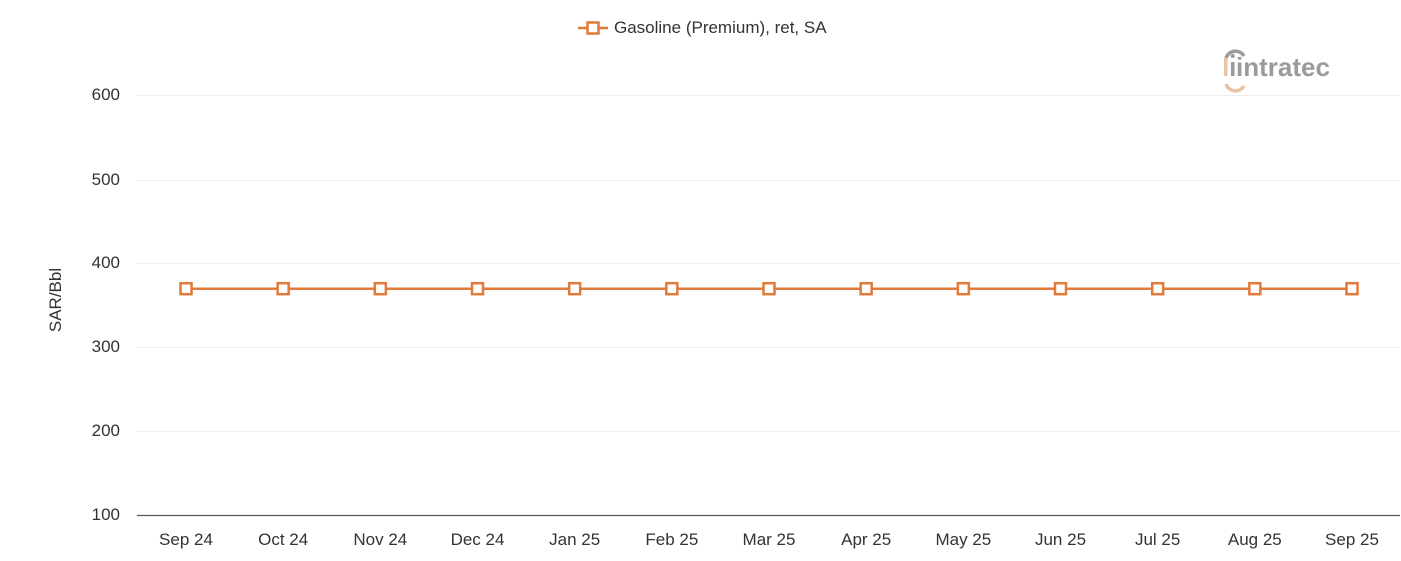  Describe the element at coordinates (575, 539) in the screenshot. I see `x-tick-label: Jan 25` at that location.